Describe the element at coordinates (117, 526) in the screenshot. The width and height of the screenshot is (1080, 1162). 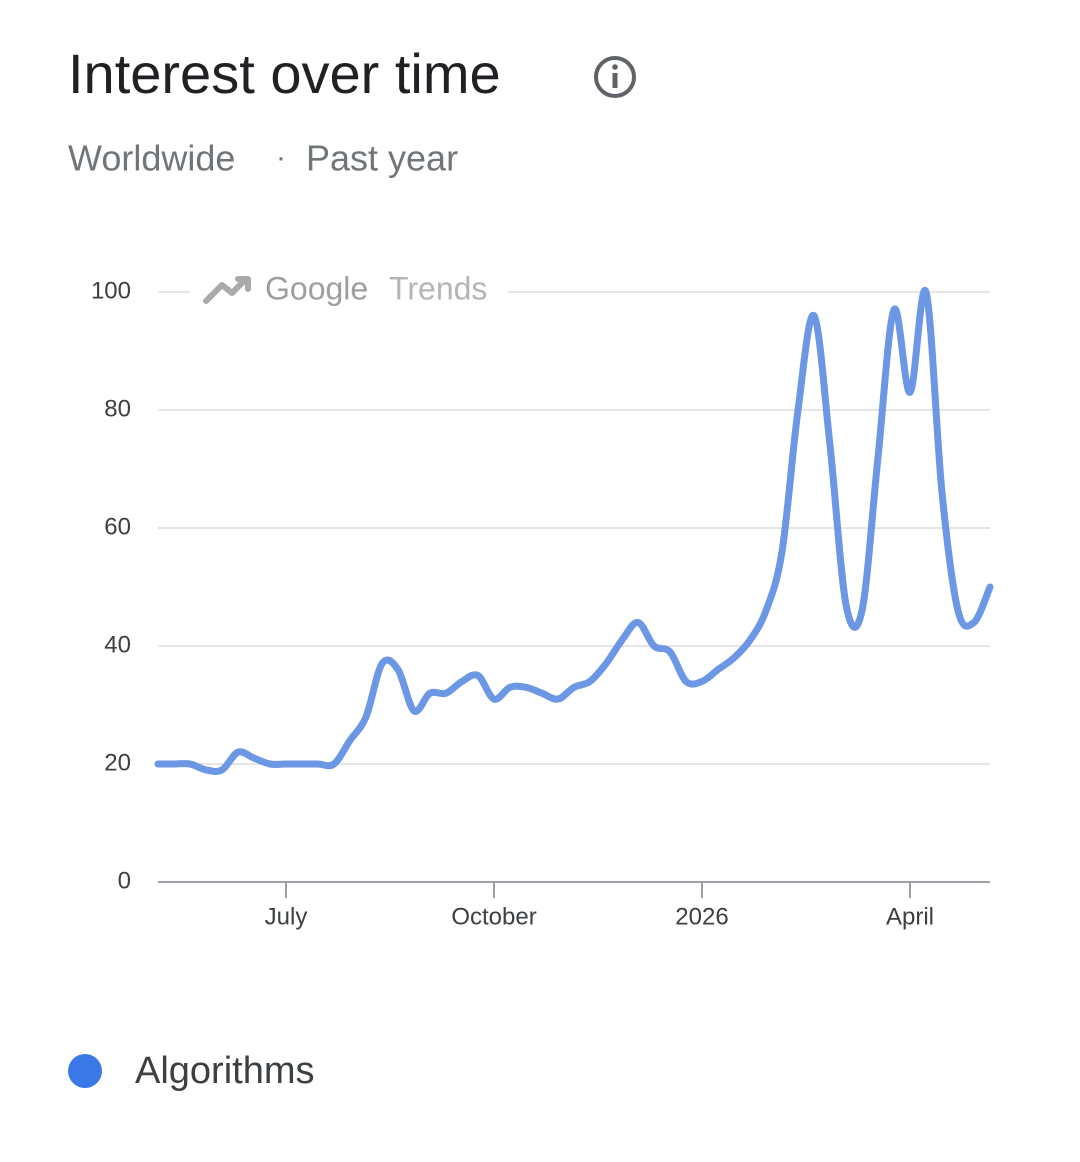
I see `y-tick-label: 60` at that location.